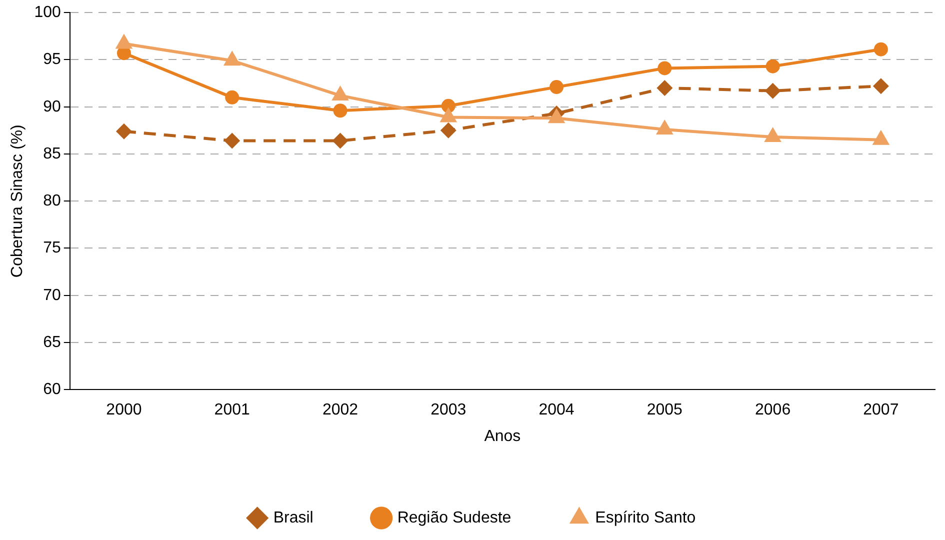 The width and height of the screenshot is (945, 540). I want to click on legend-label: Espírito Santo, so click(645, 517).